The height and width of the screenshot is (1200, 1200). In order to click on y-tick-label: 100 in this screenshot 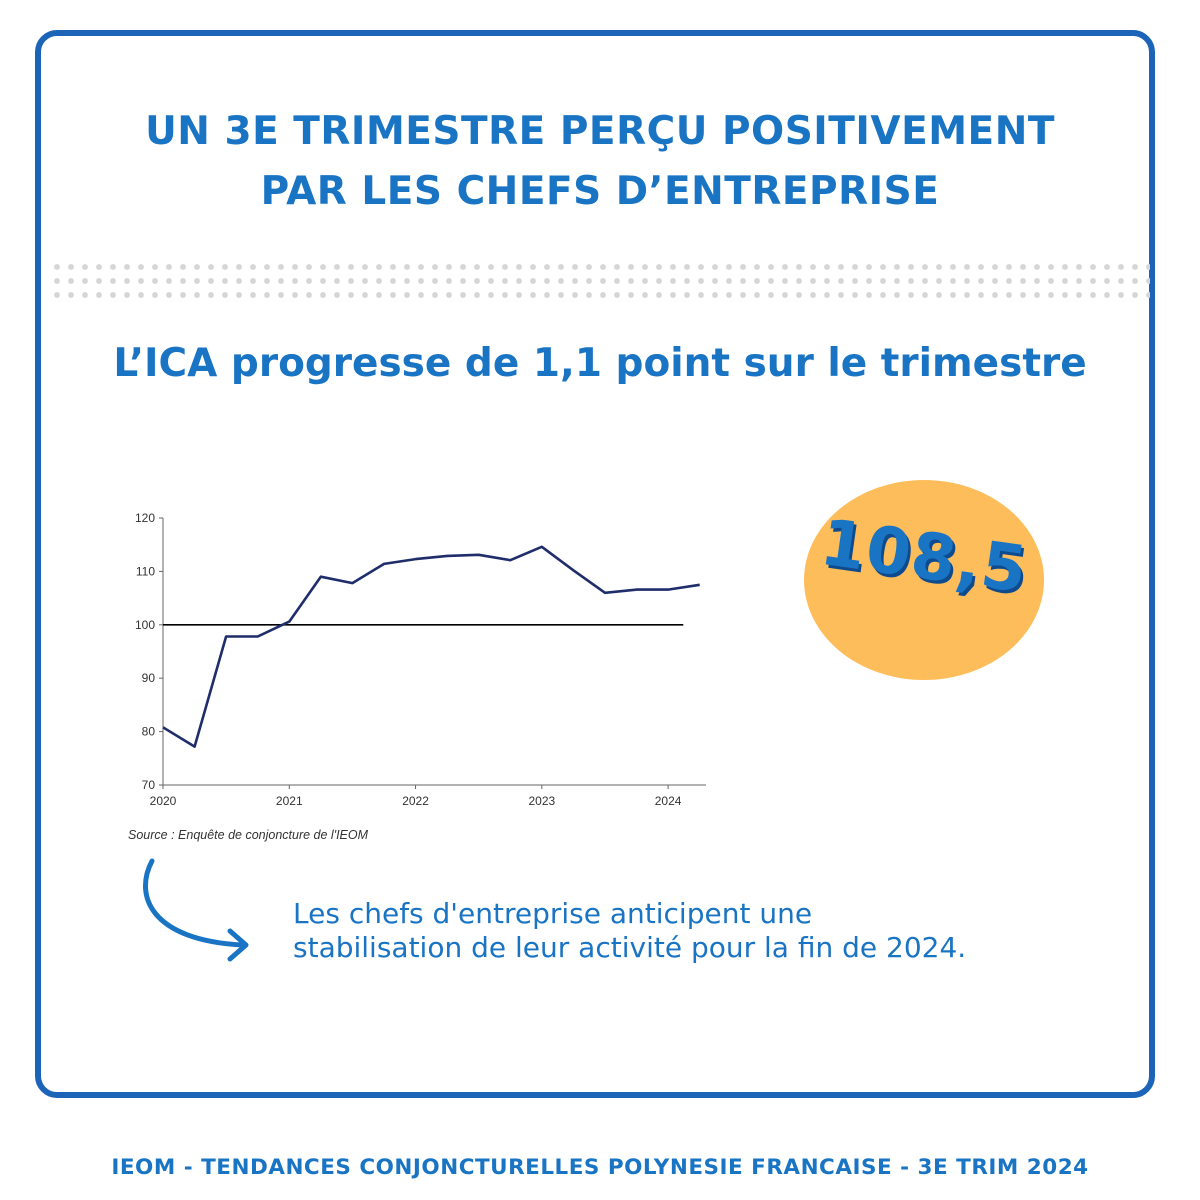, I will do `click(145, 625)`.